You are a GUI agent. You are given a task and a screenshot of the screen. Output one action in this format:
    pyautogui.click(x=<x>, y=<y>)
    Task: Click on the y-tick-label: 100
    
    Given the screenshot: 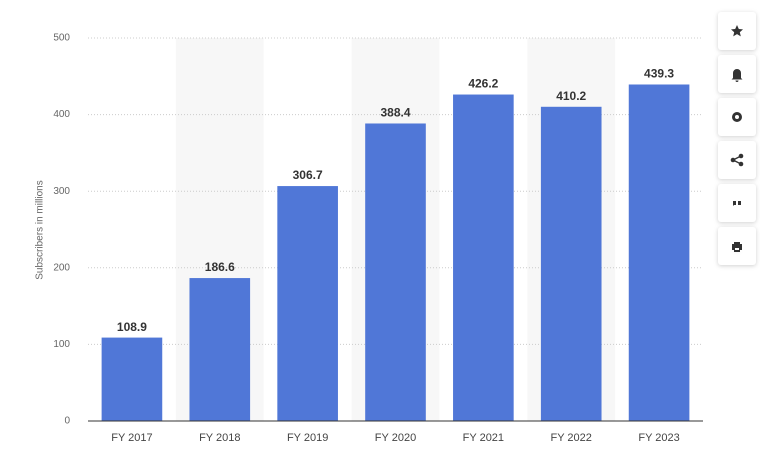 What is the action you would take?
    pyautogui.click(x=61, y=344)
    